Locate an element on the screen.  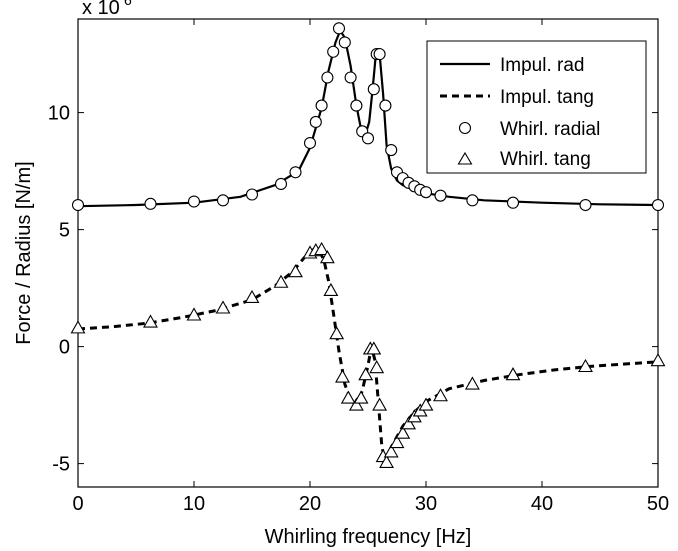
y-axis-label: Force / Radius [N/m] is located at coordinates (24, 252).